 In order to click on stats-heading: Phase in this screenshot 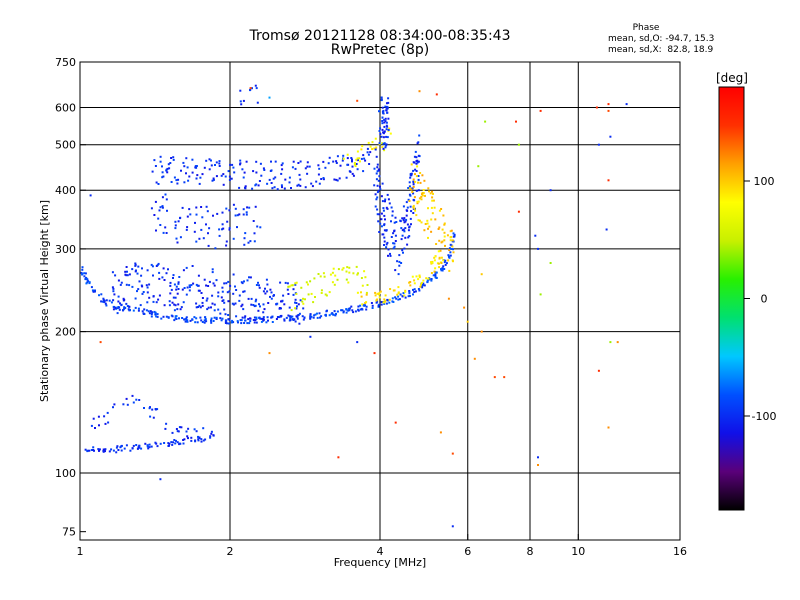, I will do `click(646, 28)`.